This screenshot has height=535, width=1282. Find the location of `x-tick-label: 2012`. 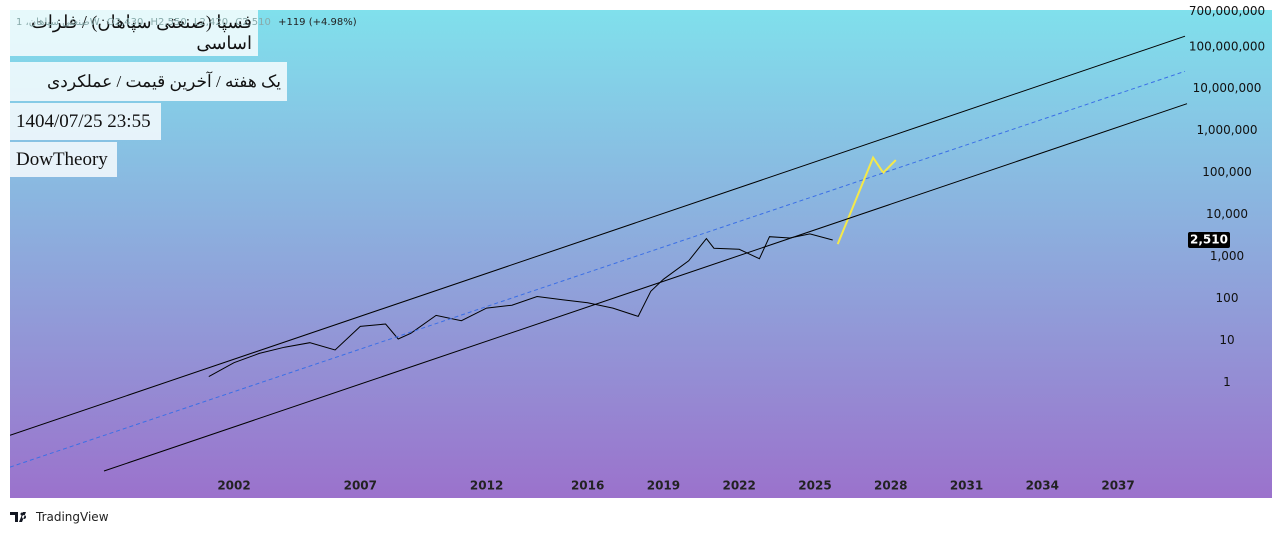

x-tick-label: 2012 is located at coordinates (486, 486).